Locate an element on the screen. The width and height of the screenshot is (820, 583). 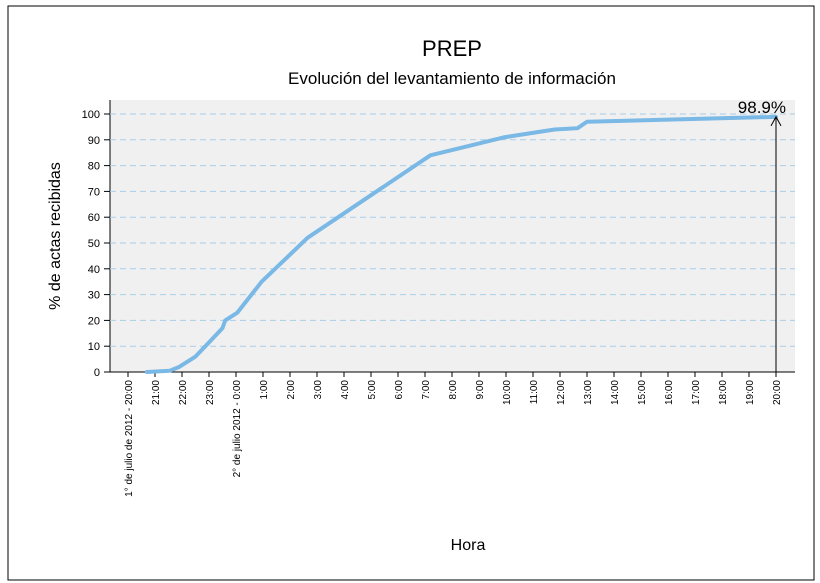
x-tick-label: 1° de julio de 2012 - 20:00 is located at coordinates (129, 438).